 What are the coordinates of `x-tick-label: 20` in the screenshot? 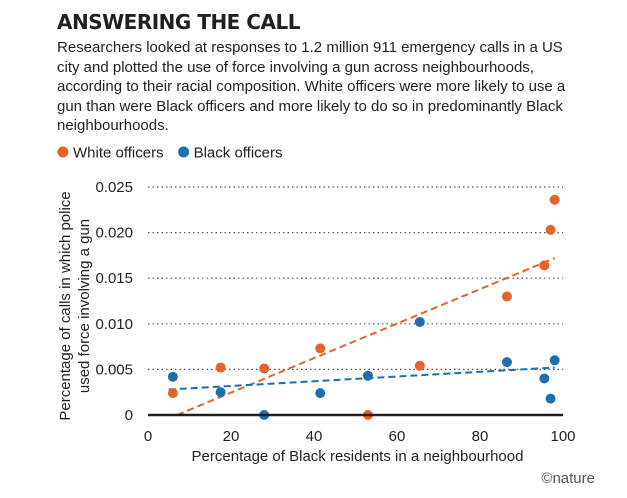 It's located at (231, 436).